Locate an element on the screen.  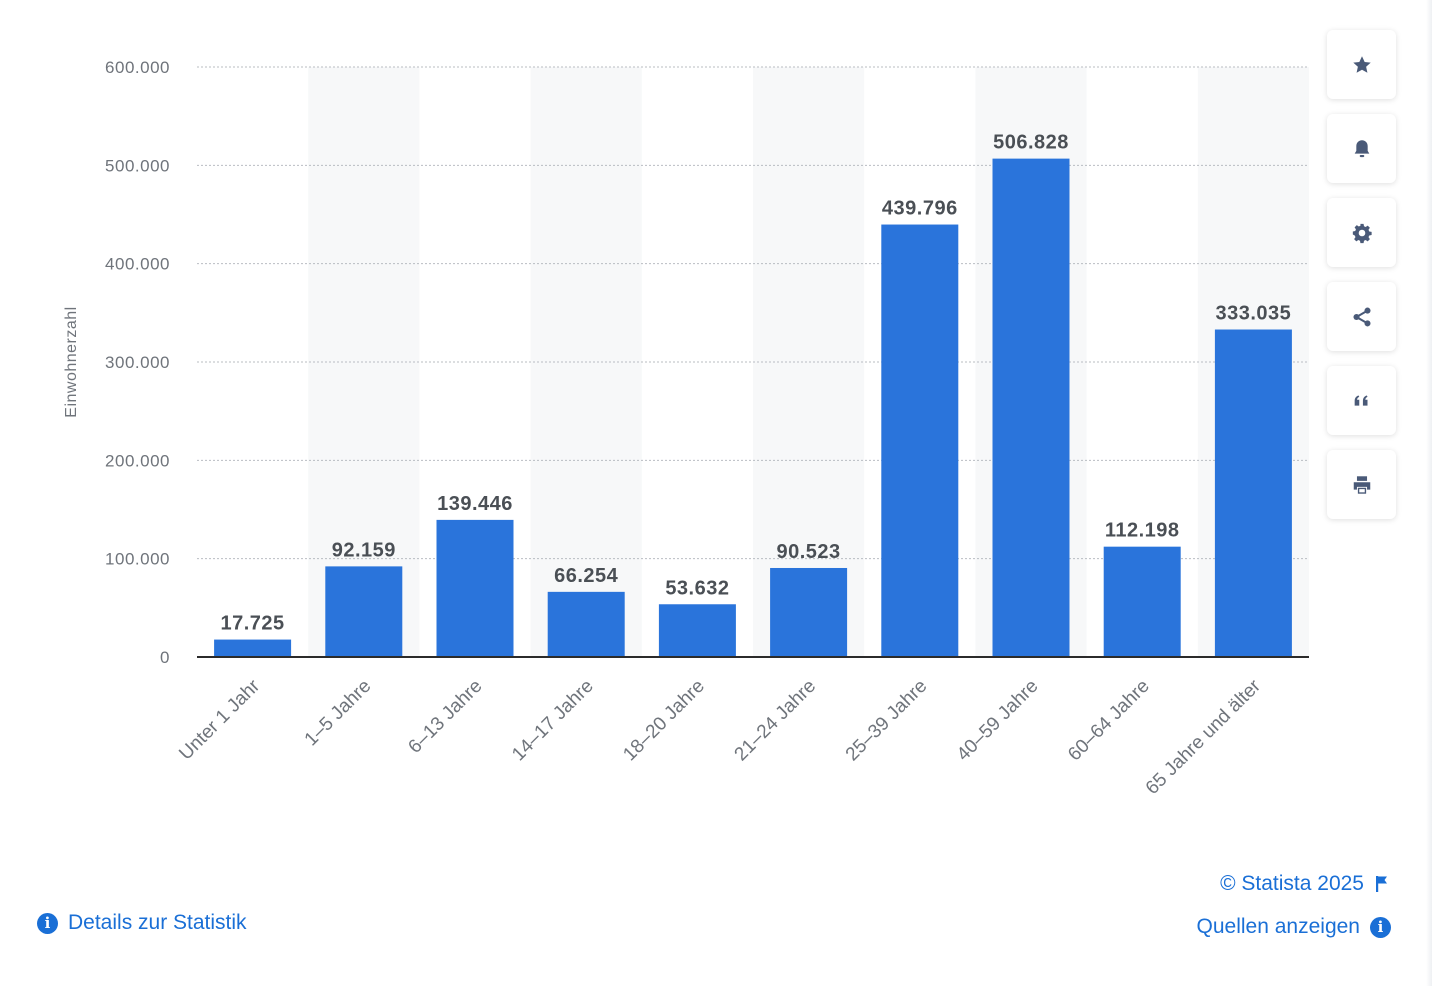
notification-button is located at coordinates (1361, 148).